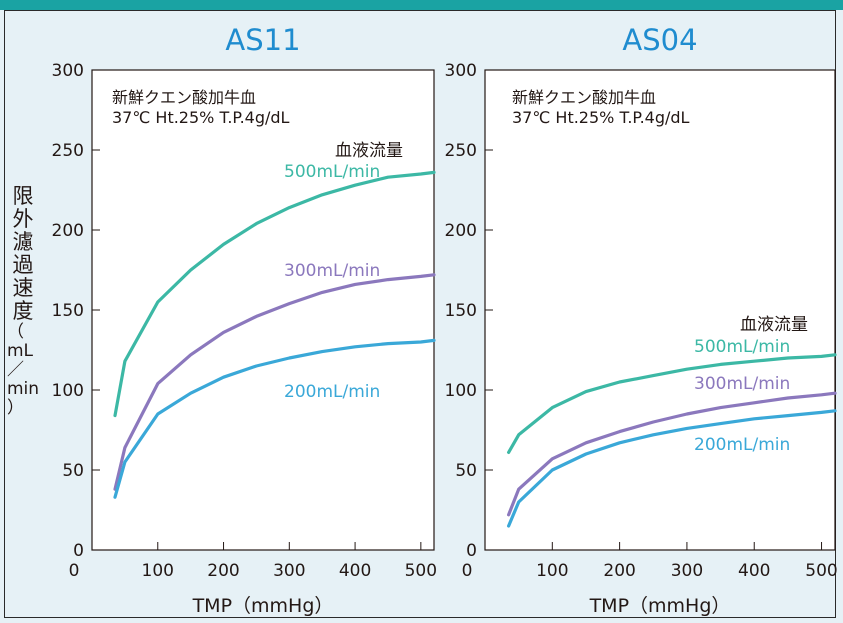  What do you see at coordinates (23, 389) in the screenshot?
I see `y-axis-unit-part: min` at bounding box center [23, 389].